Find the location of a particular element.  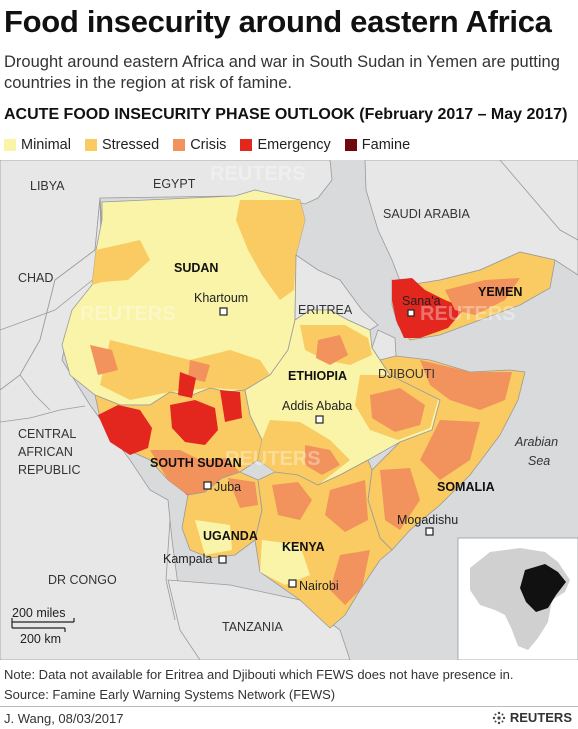

border-libya-south is located at coordinates (48, 304).